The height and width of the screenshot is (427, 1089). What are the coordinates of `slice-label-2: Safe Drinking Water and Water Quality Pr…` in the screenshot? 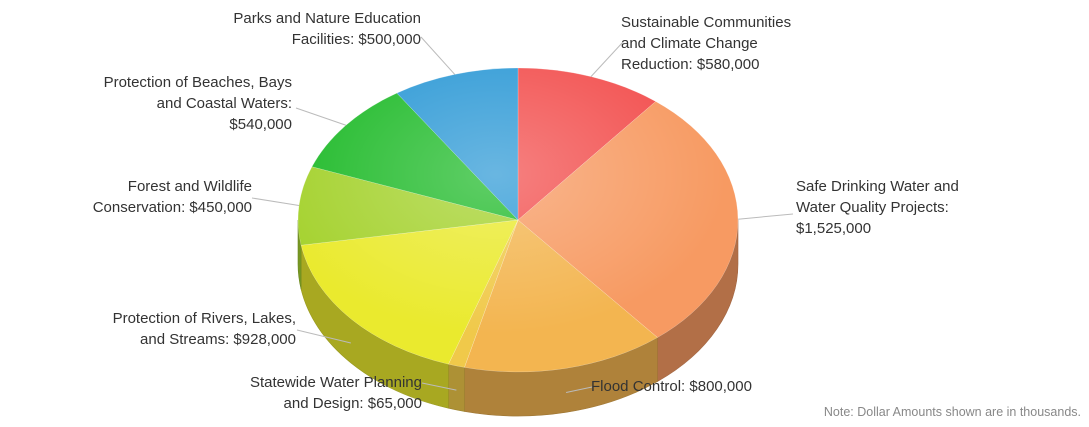 It's located at (877, 207).